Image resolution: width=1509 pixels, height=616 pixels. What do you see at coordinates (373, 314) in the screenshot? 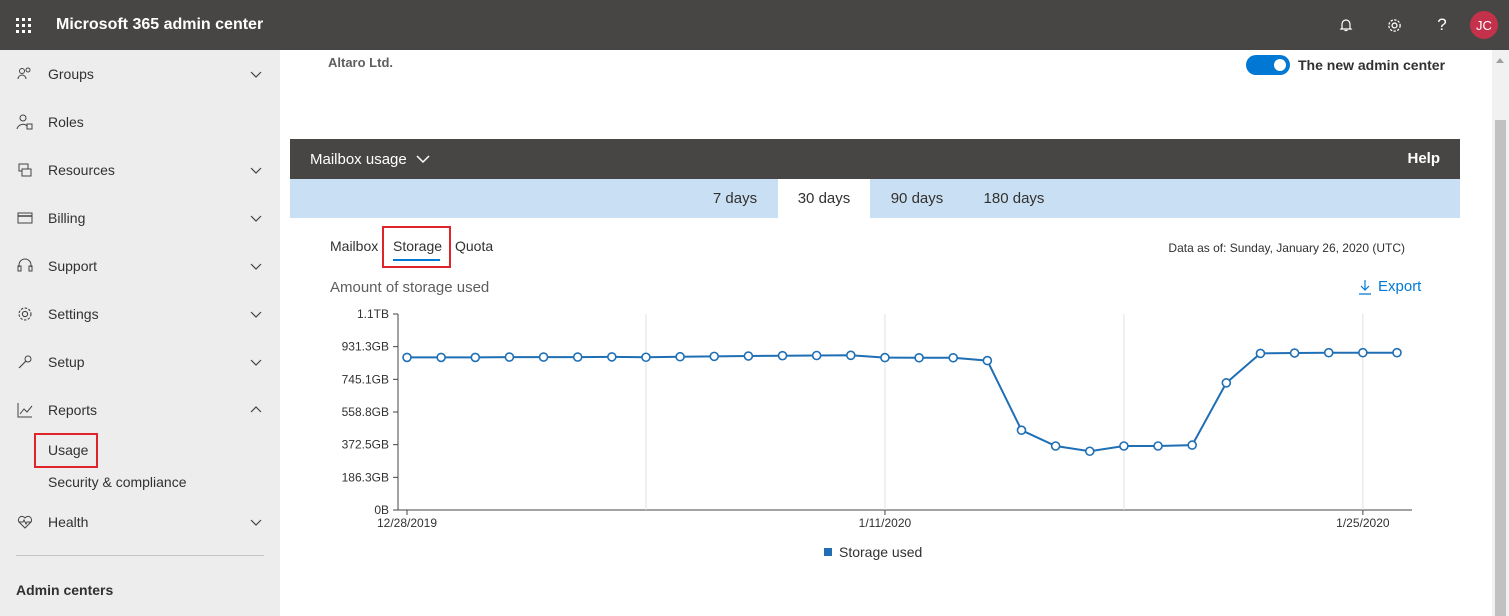
I see `y-tick-label: 1.1TB` at bounding box center [373, 314].